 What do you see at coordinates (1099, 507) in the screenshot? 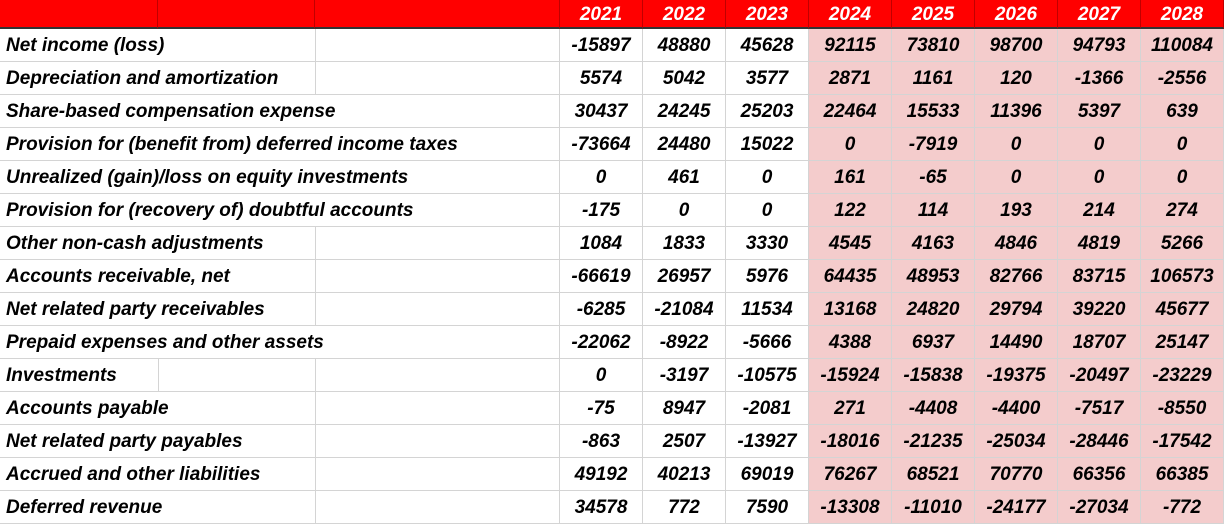
I see `value-cell: -27034` at bounding box center [1099, 507].